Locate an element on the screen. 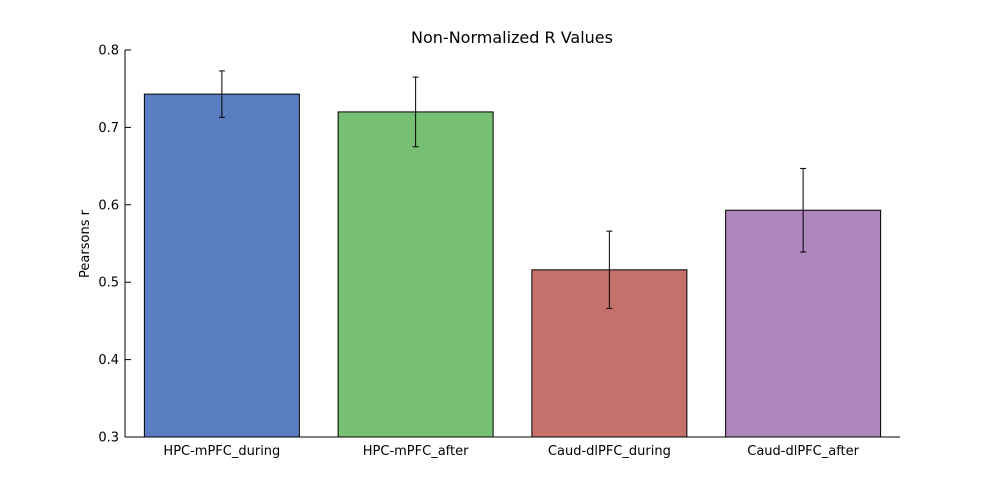 The height and width of the screenshot is (504, 1000). y-tick-label-0.5: 0.5 is located at coordinates (108, 283).